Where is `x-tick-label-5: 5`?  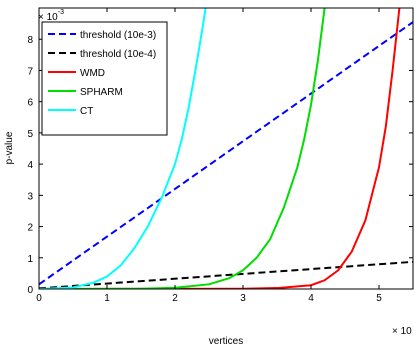
x-tick-label-5: 5 is located at coordinates (379, 298).